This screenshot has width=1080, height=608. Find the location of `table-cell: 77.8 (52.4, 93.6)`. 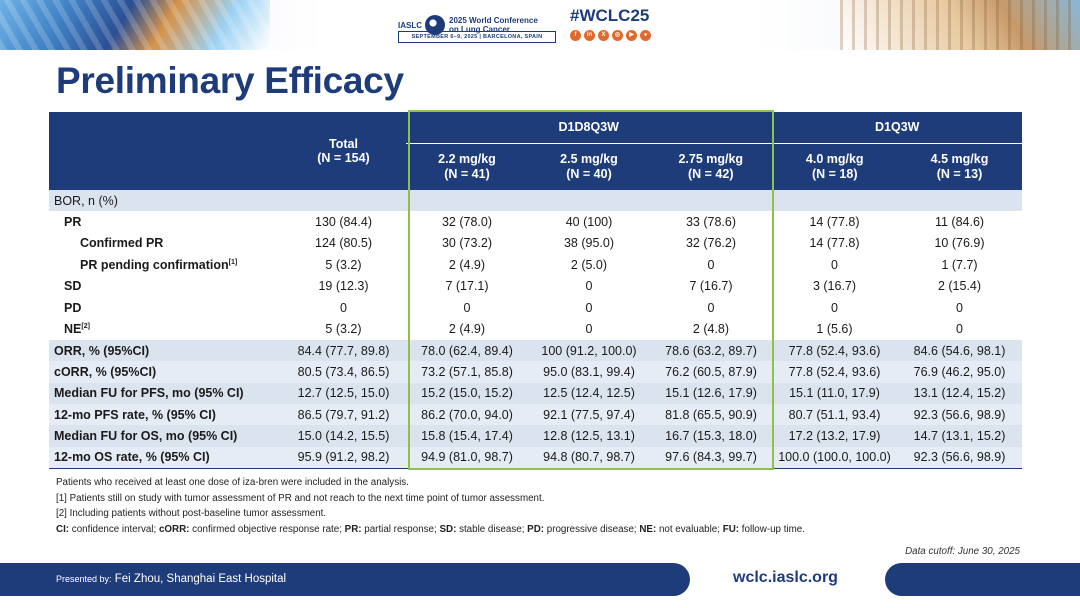

table-cell: 77.8 (52.4, 93.6) is located at coordinates (834, 350).